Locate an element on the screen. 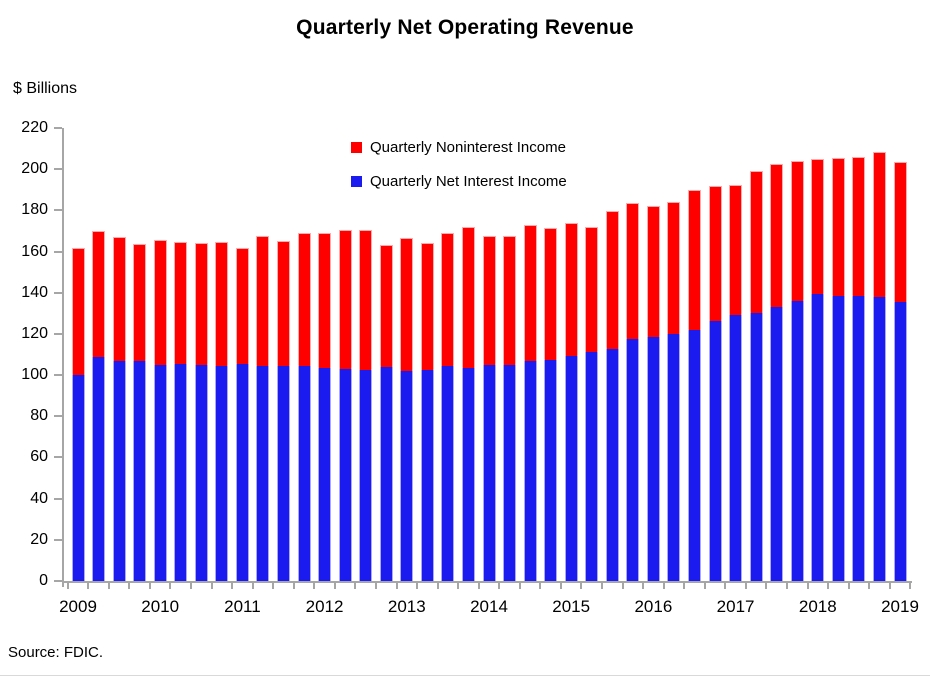 The height and width of the screenshot is (676, 930). source-note: Source: FDIC. is located at coordinates (56, 652).